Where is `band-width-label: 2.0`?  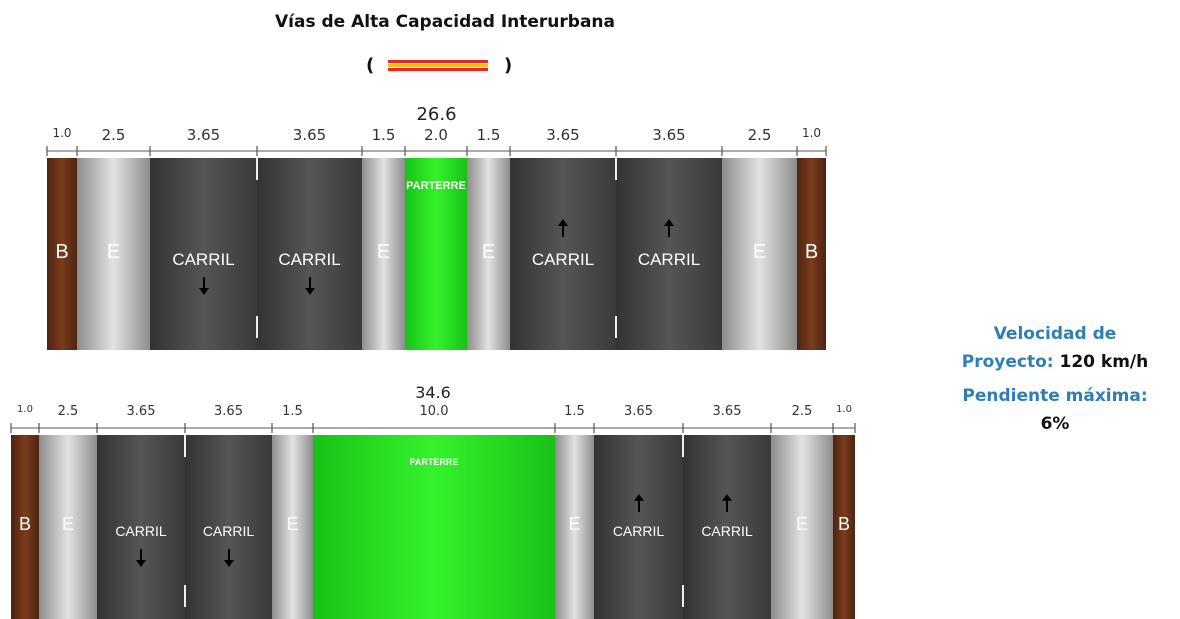 band-width-label: 2.0 is located at coordinates (436, 135).